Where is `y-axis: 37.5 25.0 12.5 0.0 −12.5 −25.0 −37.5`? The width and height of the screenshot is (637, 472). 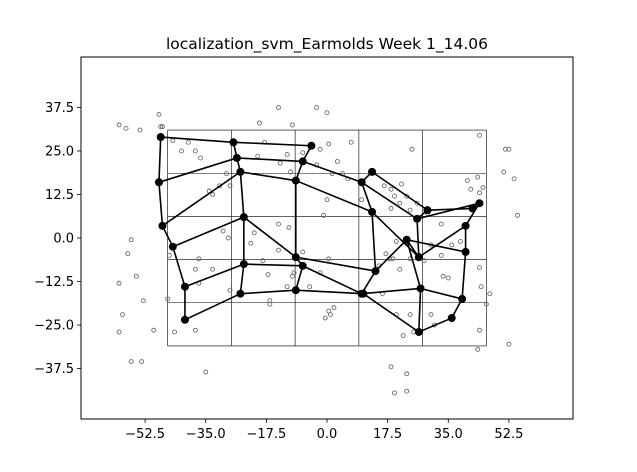 y-axis: 37.5 25.0 12.5 0.0 −12.5 −25.0 −37.5 is located at coordinates (57, 239).